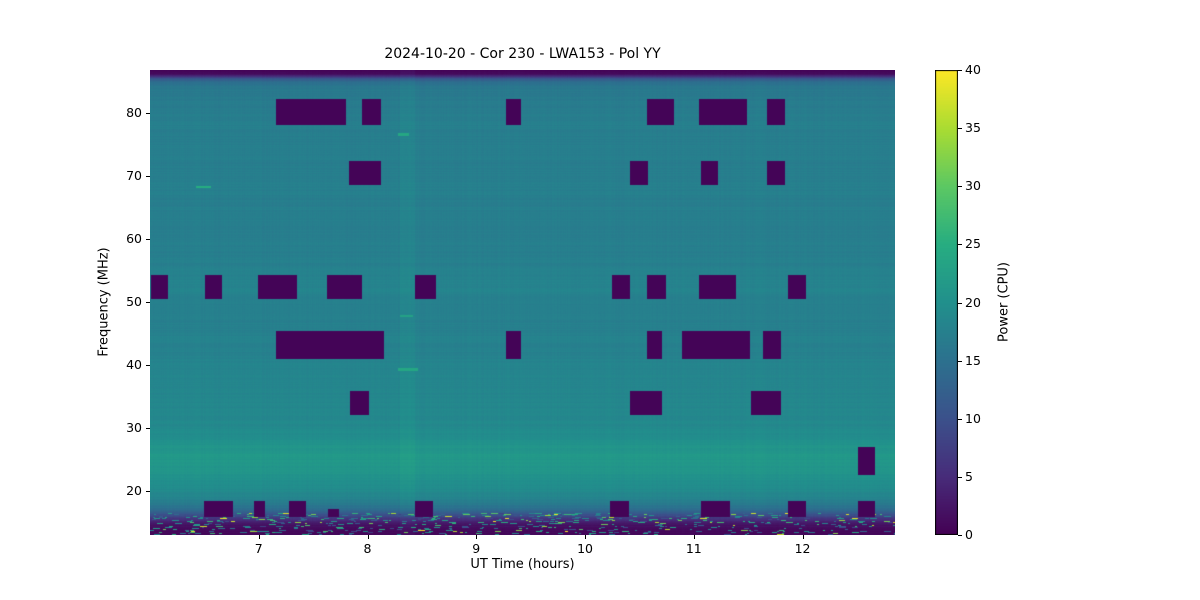 The width and height of the screenshot is (1200, 600). I want to click on x-axis-label: UT Time (hours), so click(522, 564).